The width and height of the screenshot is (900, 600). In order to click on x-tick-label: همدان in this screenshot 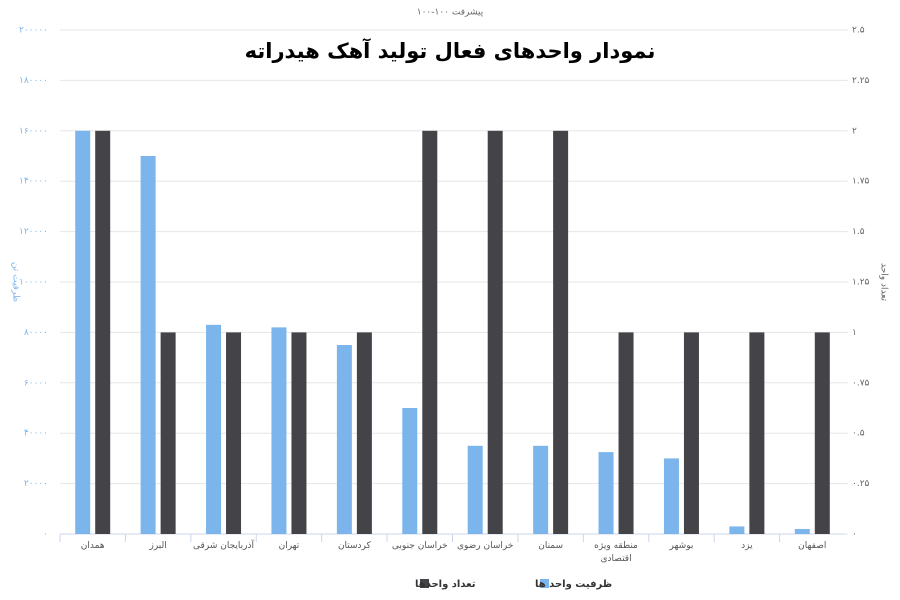, I will do `click(92, 546)`.